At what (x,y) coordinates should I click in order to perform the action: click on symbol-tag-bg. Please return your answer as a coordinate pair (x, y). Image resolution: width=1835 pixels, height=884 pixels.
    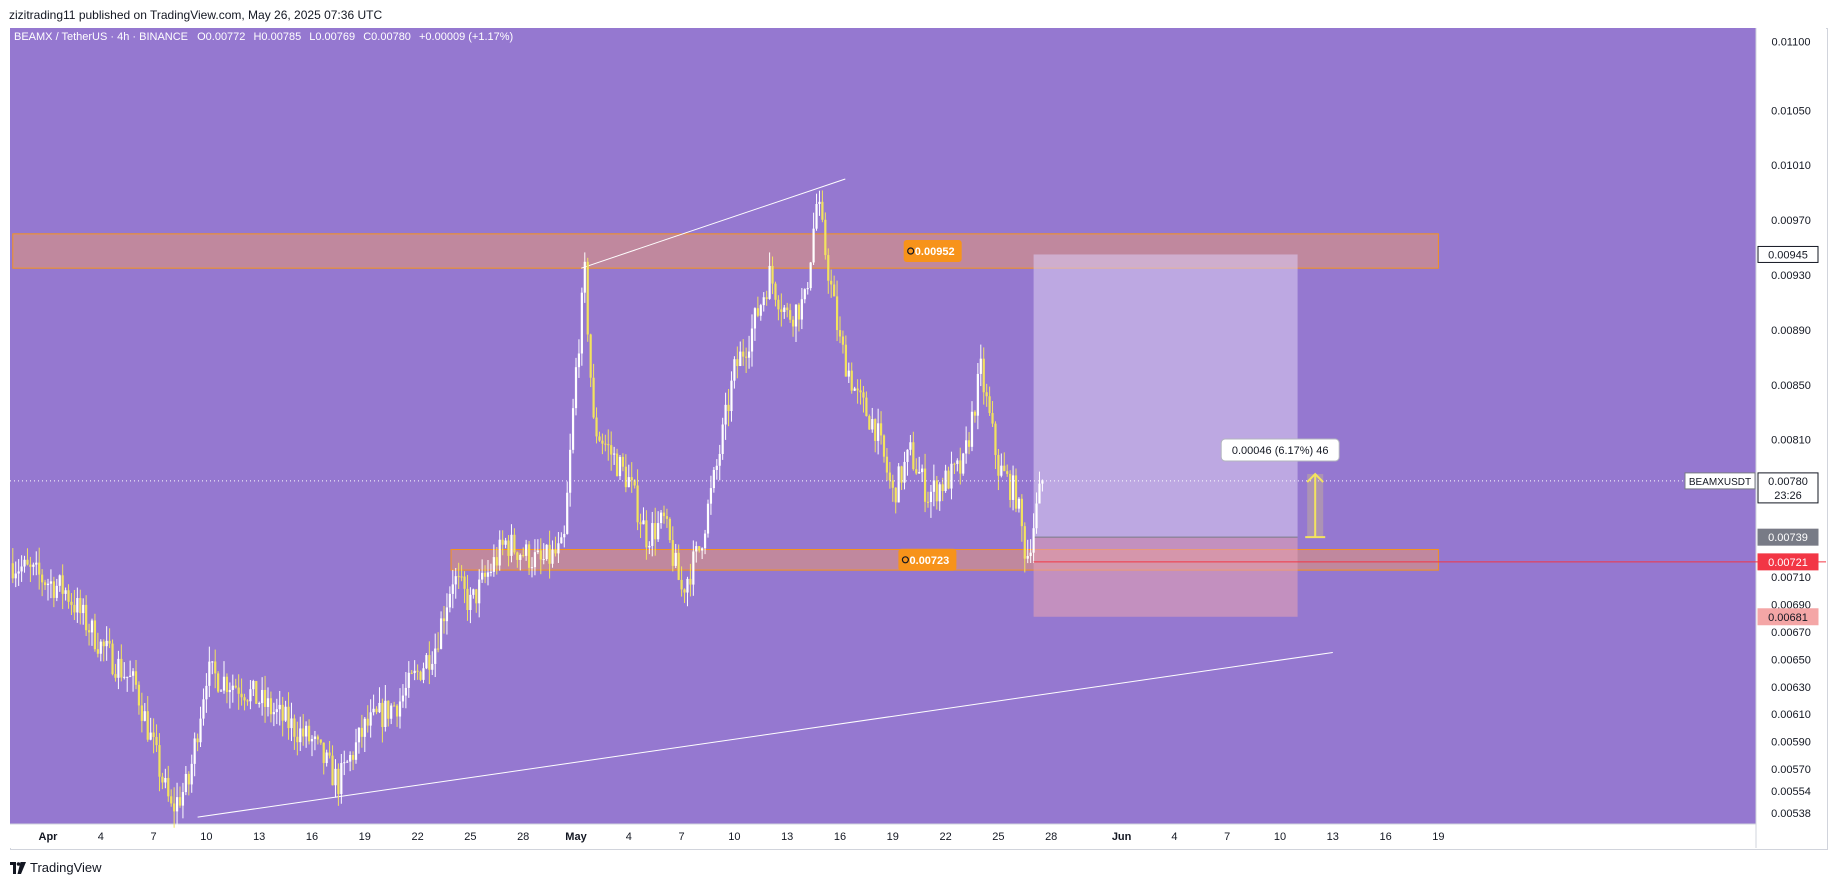
    Looking at the image, I should click on (1720, 481).